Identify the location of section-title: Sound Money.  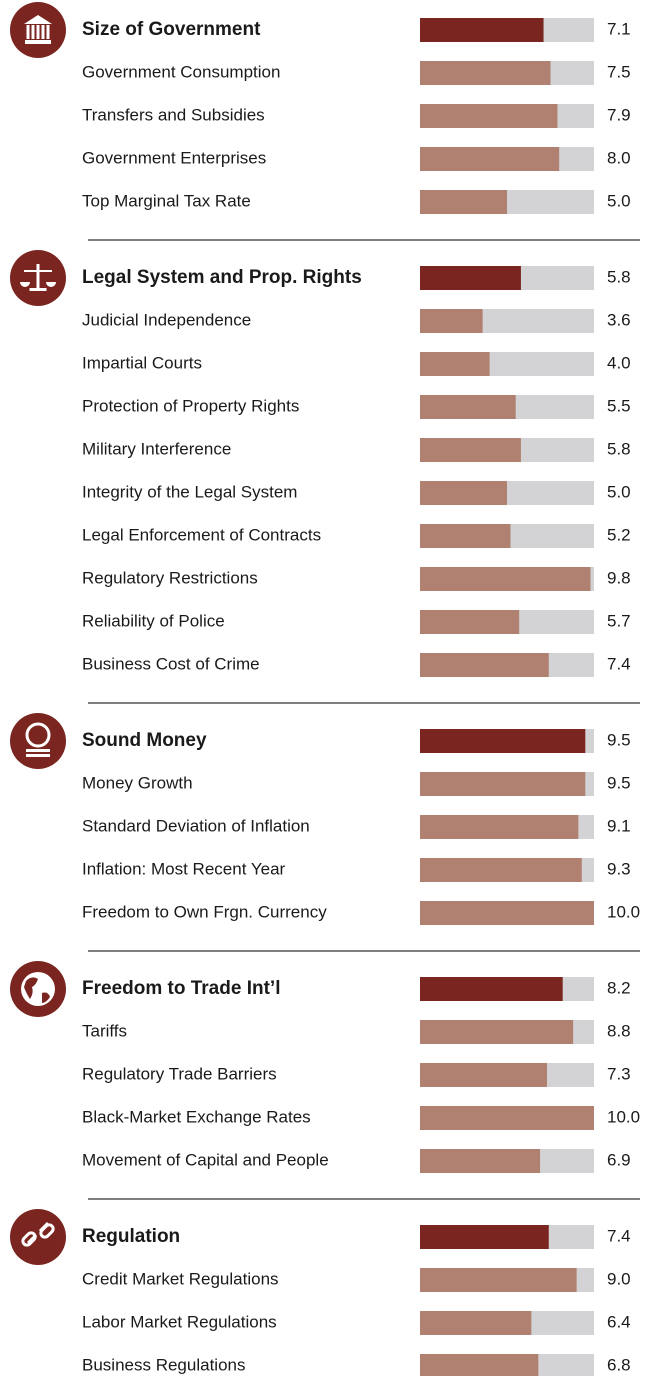
(144, 740).